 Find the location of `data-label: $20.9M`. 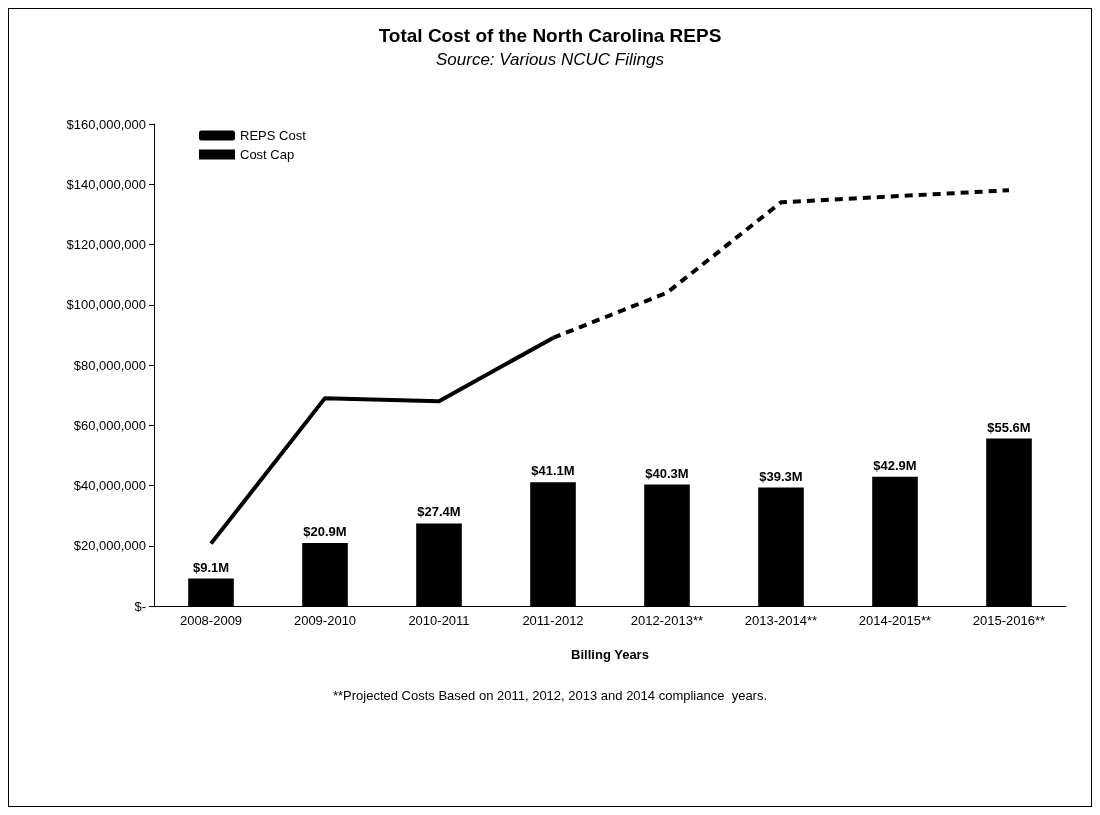

data-label: $20.9M is located at coordinates (325, 532).